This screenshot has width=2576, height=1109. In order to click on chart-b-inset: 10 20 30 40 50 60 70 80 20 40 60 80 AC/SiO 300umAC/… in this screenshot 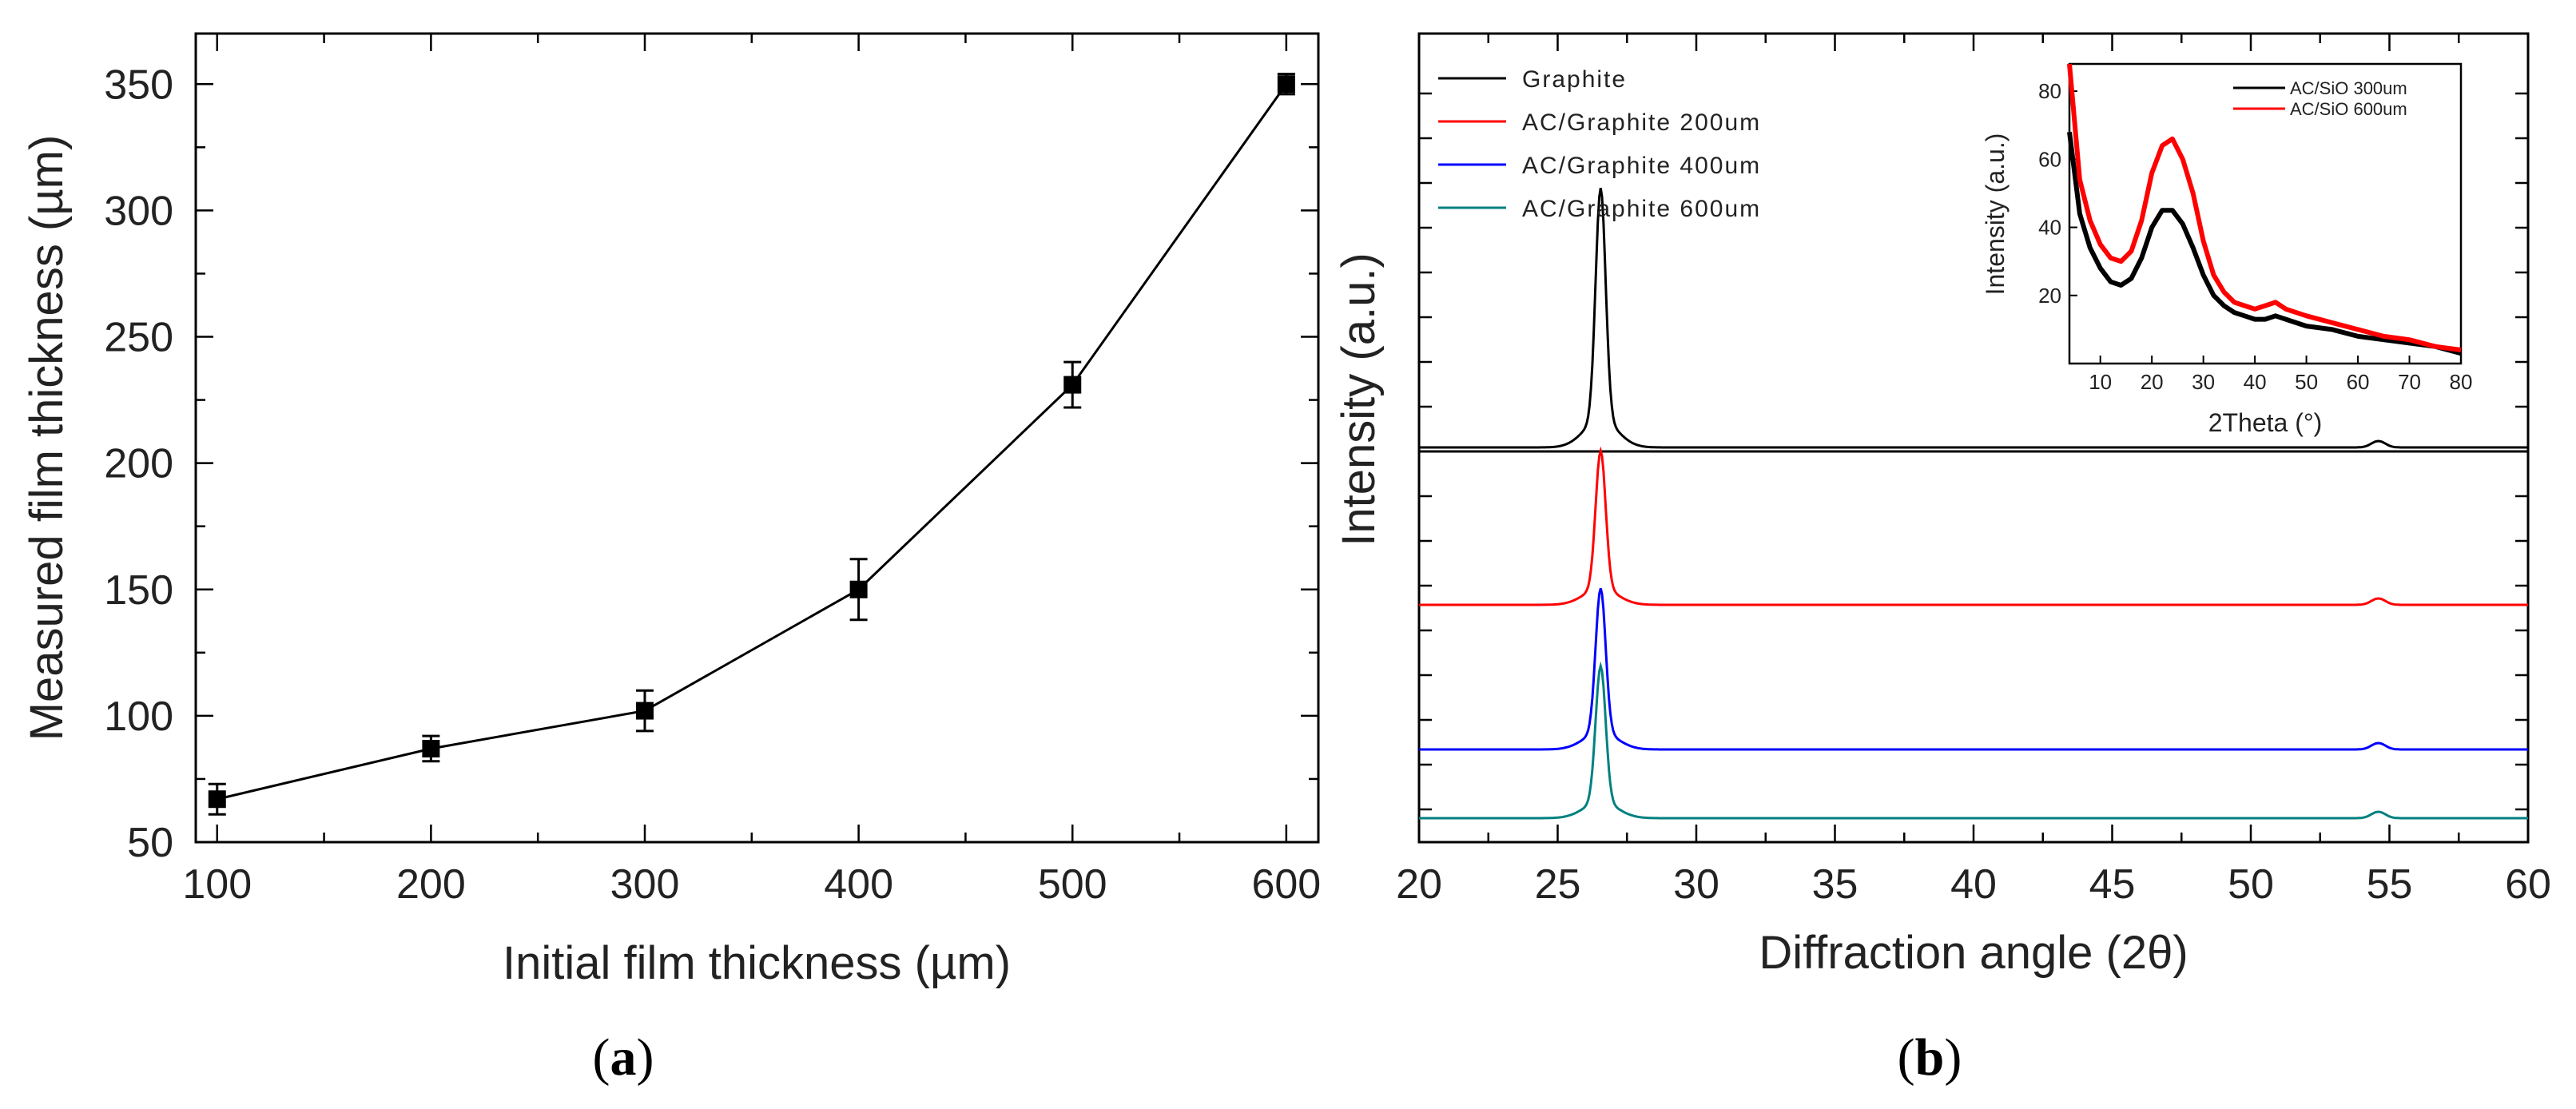, I will do `click(2226, 249)`.